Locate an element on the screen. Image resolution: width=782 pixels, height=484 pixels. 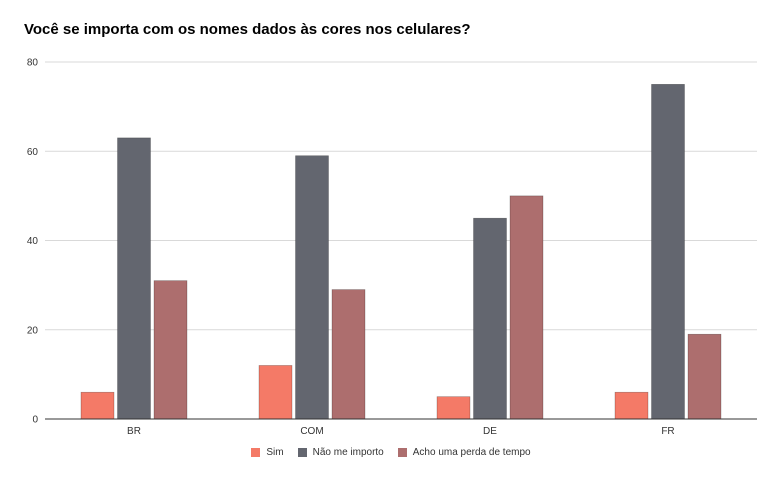
x-tick-label: BR is located at coordinates (134, 431).